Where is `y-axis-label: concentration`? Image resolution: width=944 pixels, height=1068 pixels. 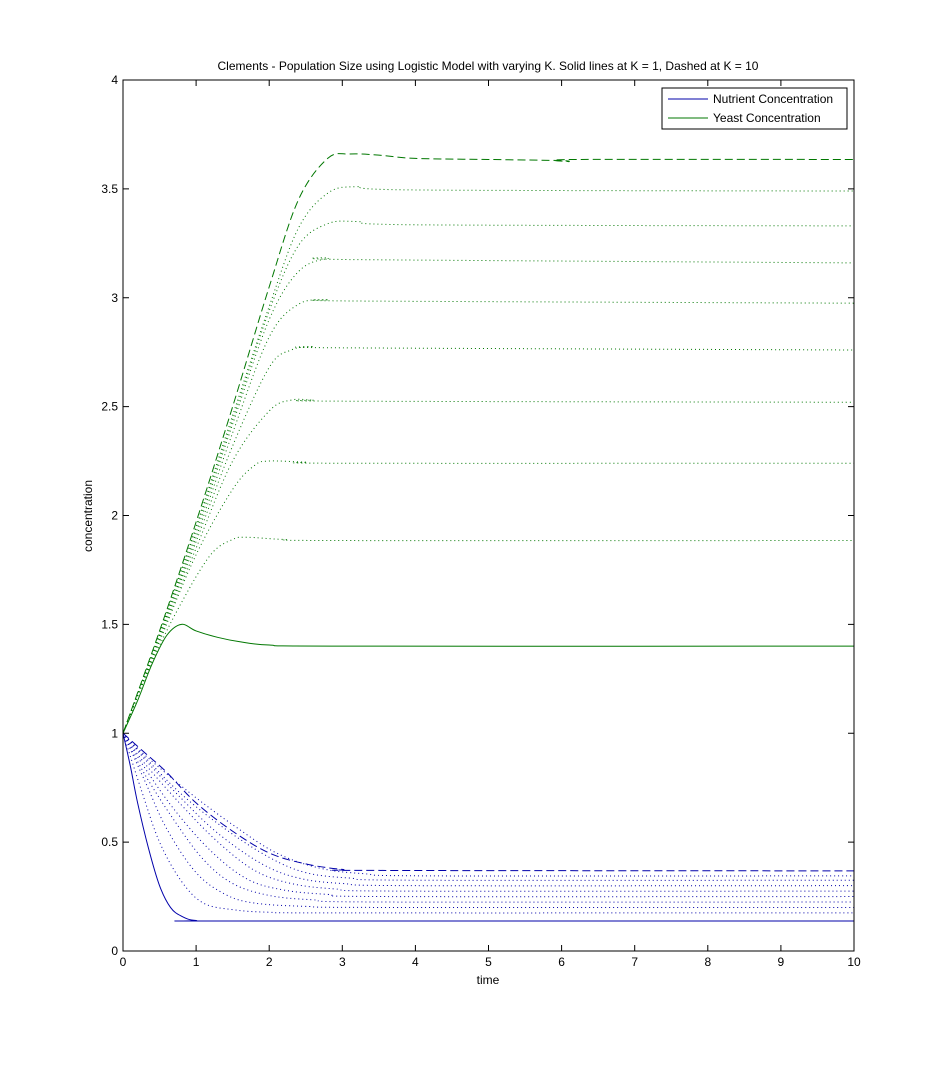 y-axis-label: concentration is located at coordinates (88, 516).